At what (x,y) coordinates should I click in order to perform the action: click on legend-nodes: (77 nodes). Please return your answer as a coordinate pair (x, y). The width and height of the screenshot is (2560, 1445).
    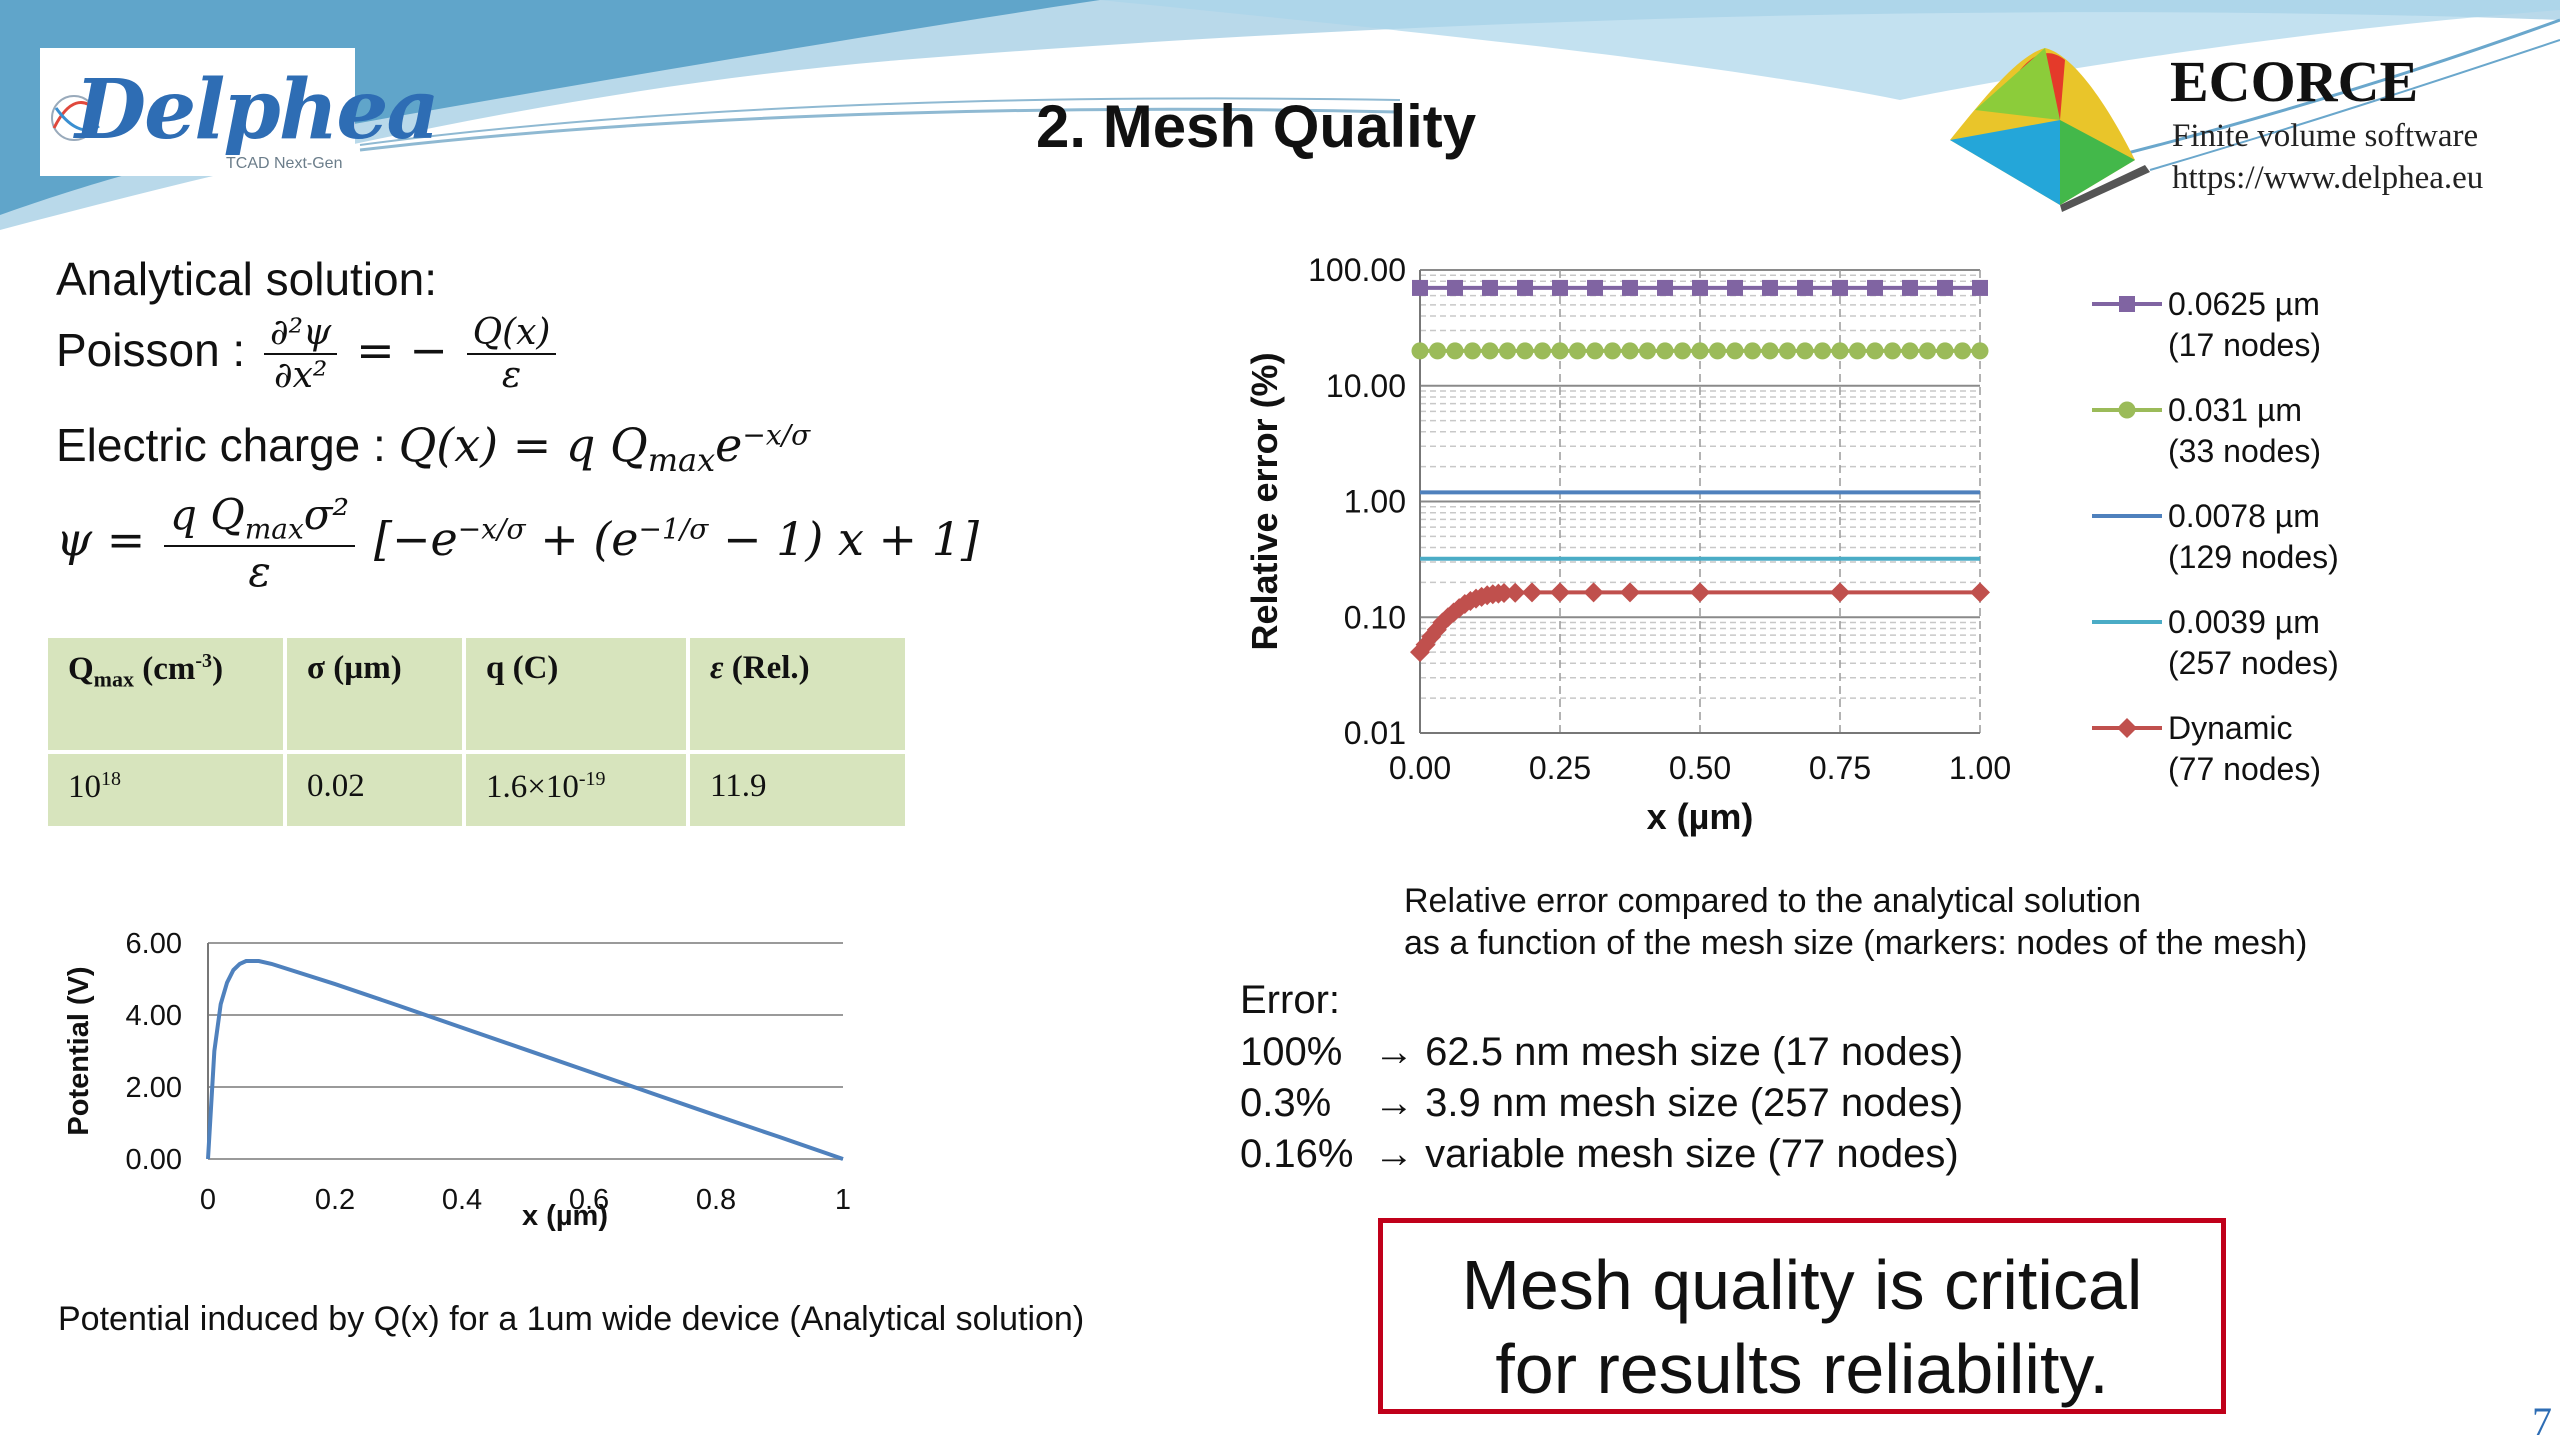
    Looking at the image, I should click on (2244, 769).